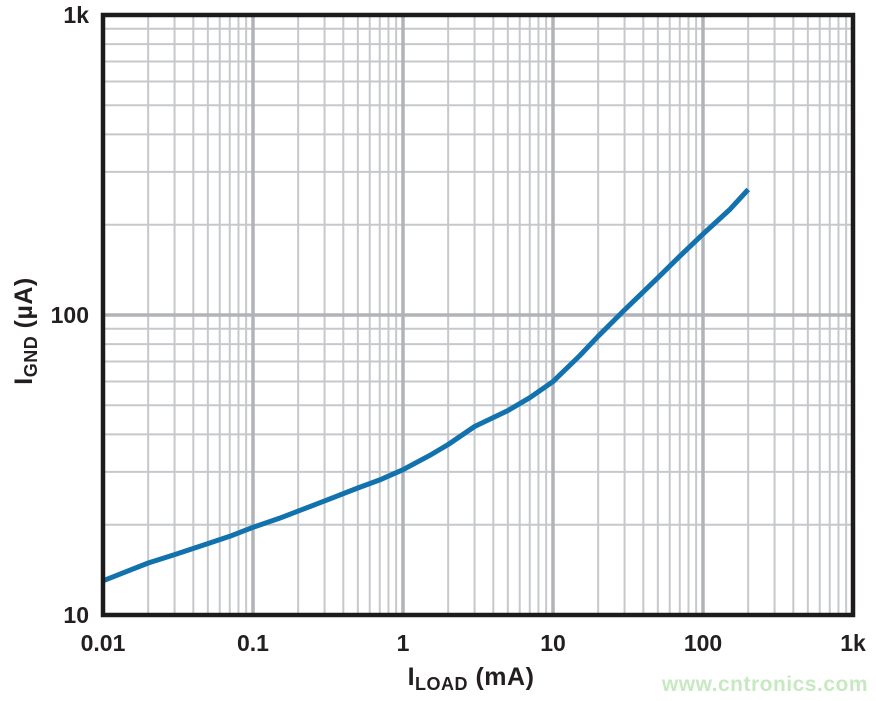  I want to click on y-axis-title: IGND (µA), so click(26, 331).